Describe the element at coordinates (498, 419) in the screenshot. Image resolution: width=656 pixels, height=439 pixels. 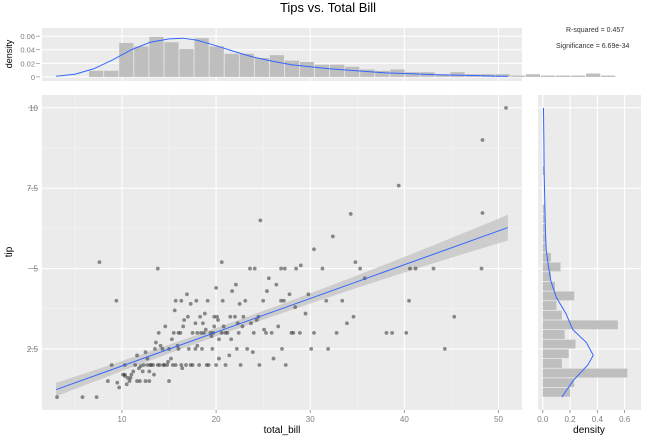
I see `x-tick-label: 50` at that location.